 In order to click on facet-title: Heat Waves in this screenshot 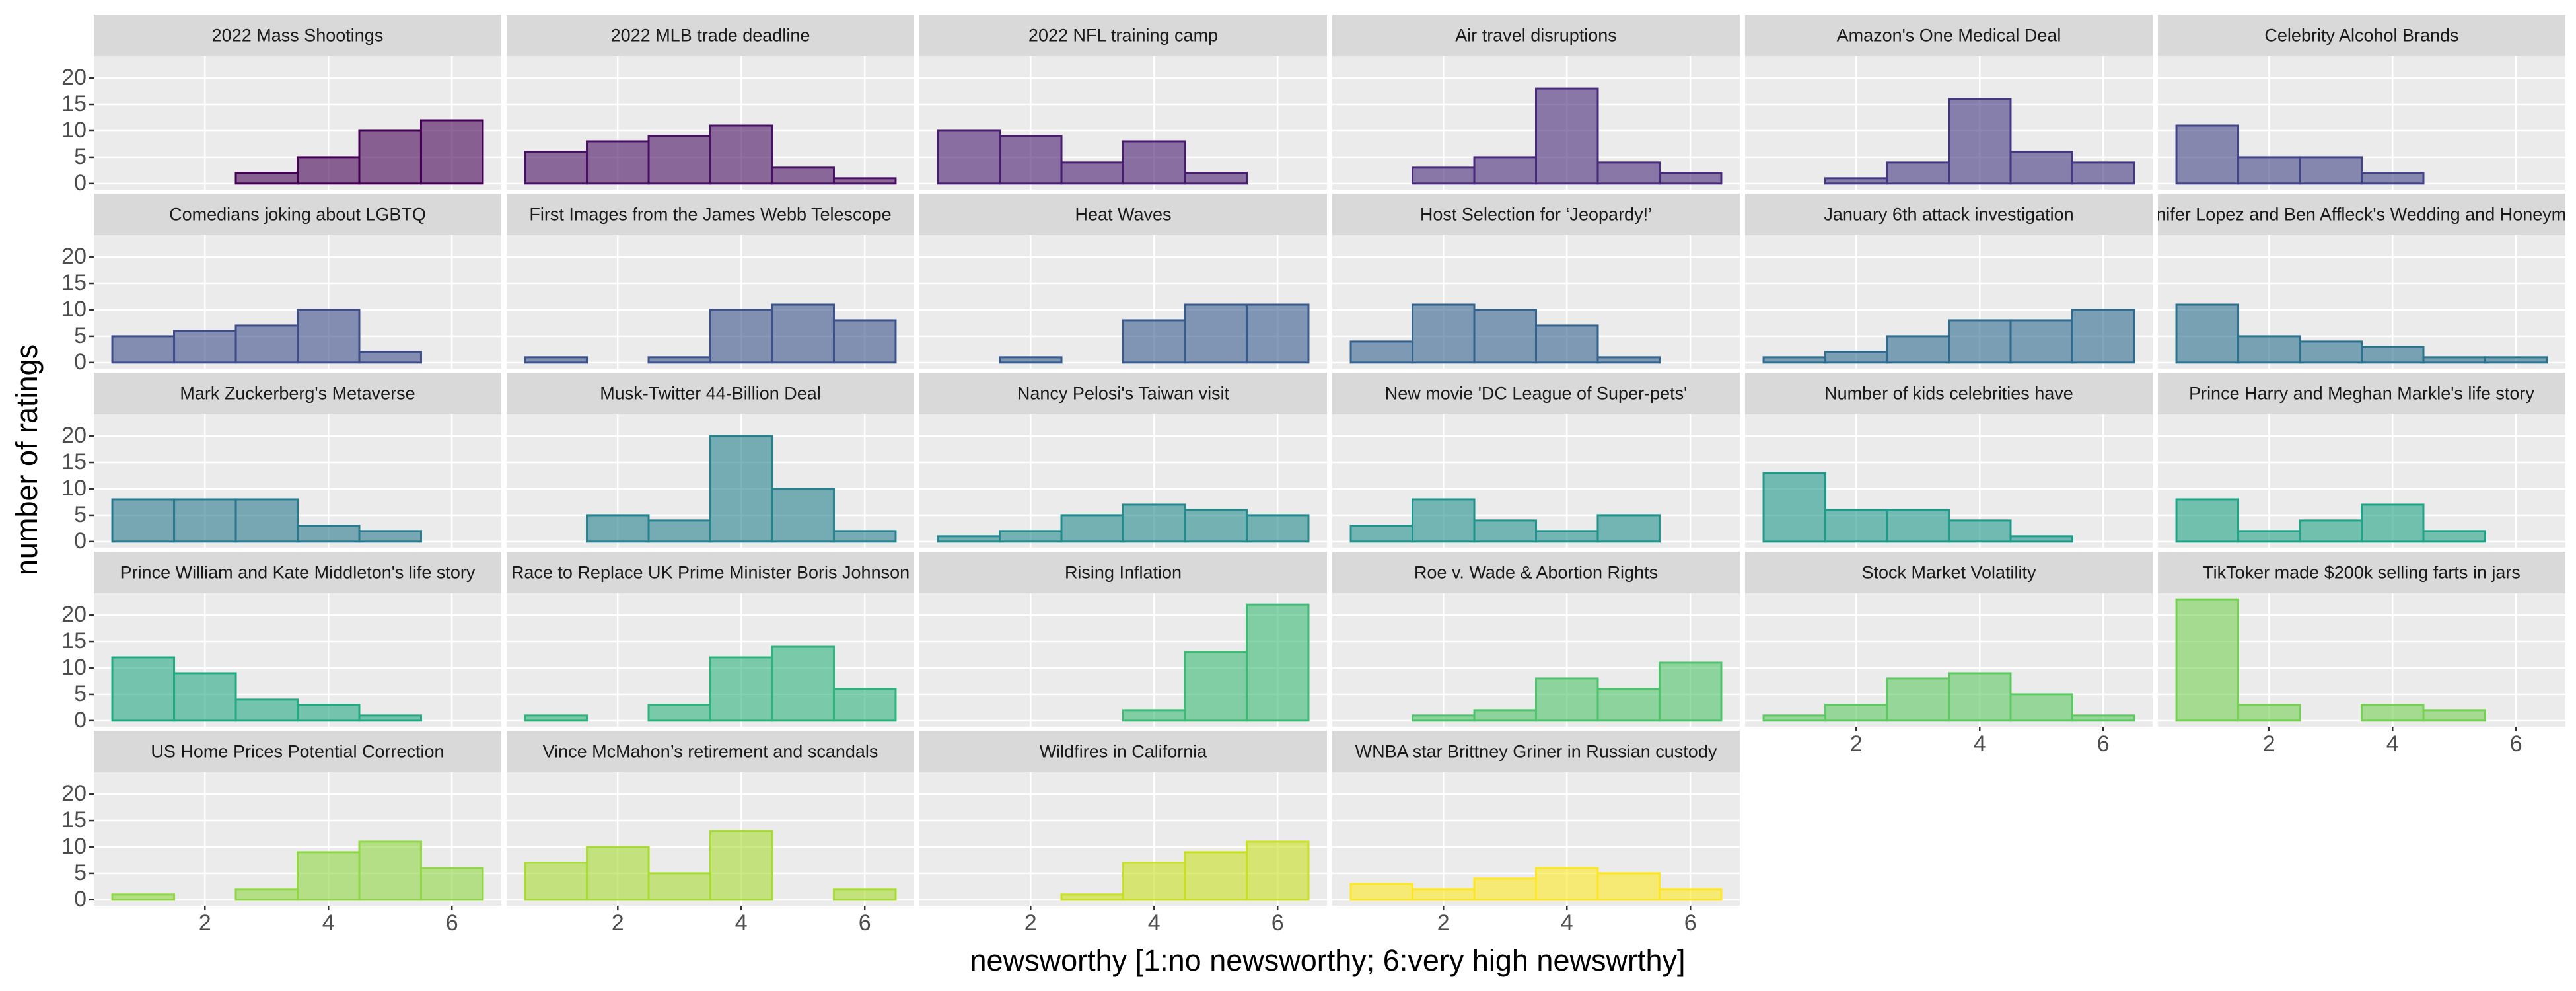, I will do `click(1123, 215)`.